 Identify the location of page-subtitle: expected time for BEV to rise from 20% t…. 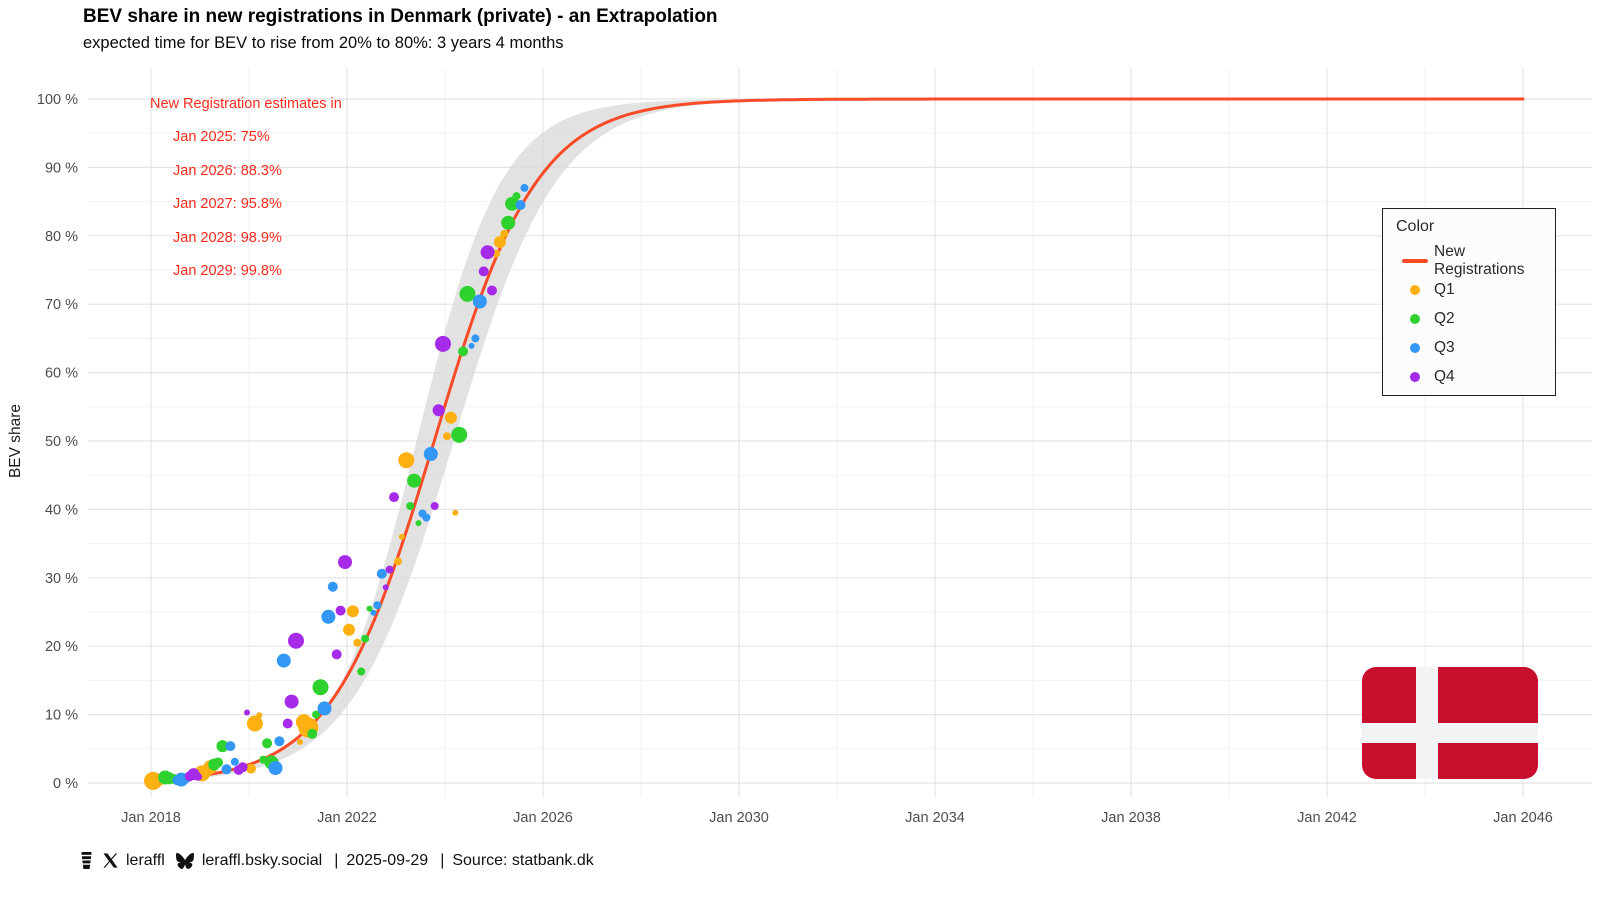
(323, 43).